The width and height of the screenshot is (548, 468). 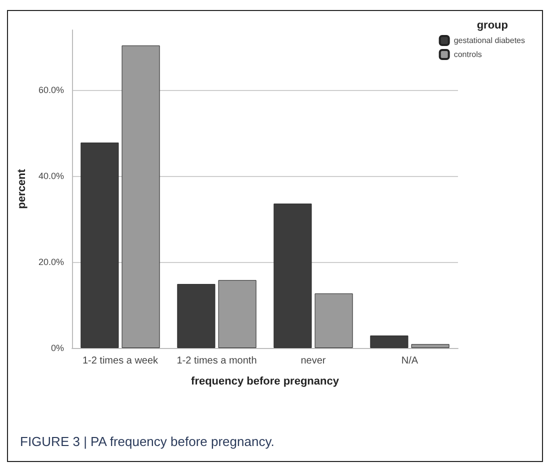 I want to click on x-tick-label: N/A, so click(x=409, y=361).